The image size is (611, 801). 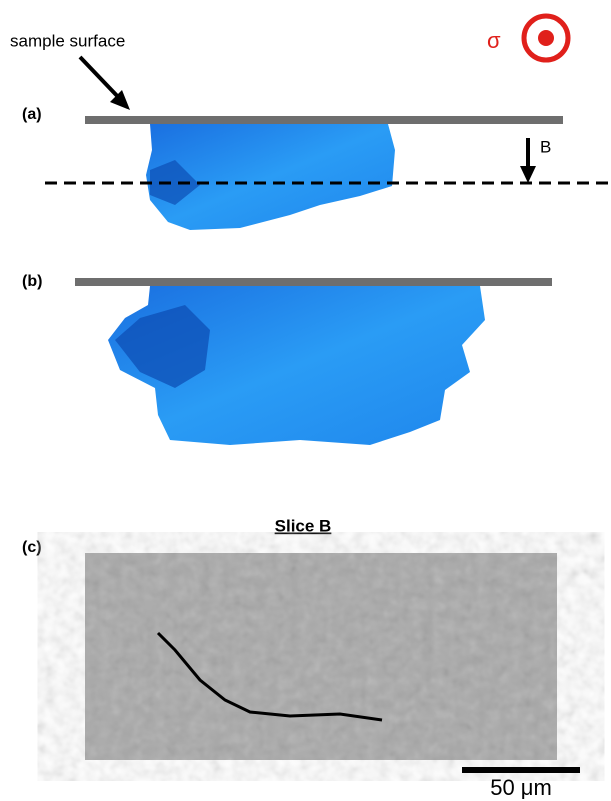 What do you see at coordinates (101, 79) in the screenshot?
I see `arrow` at bounding box center [101, 79].